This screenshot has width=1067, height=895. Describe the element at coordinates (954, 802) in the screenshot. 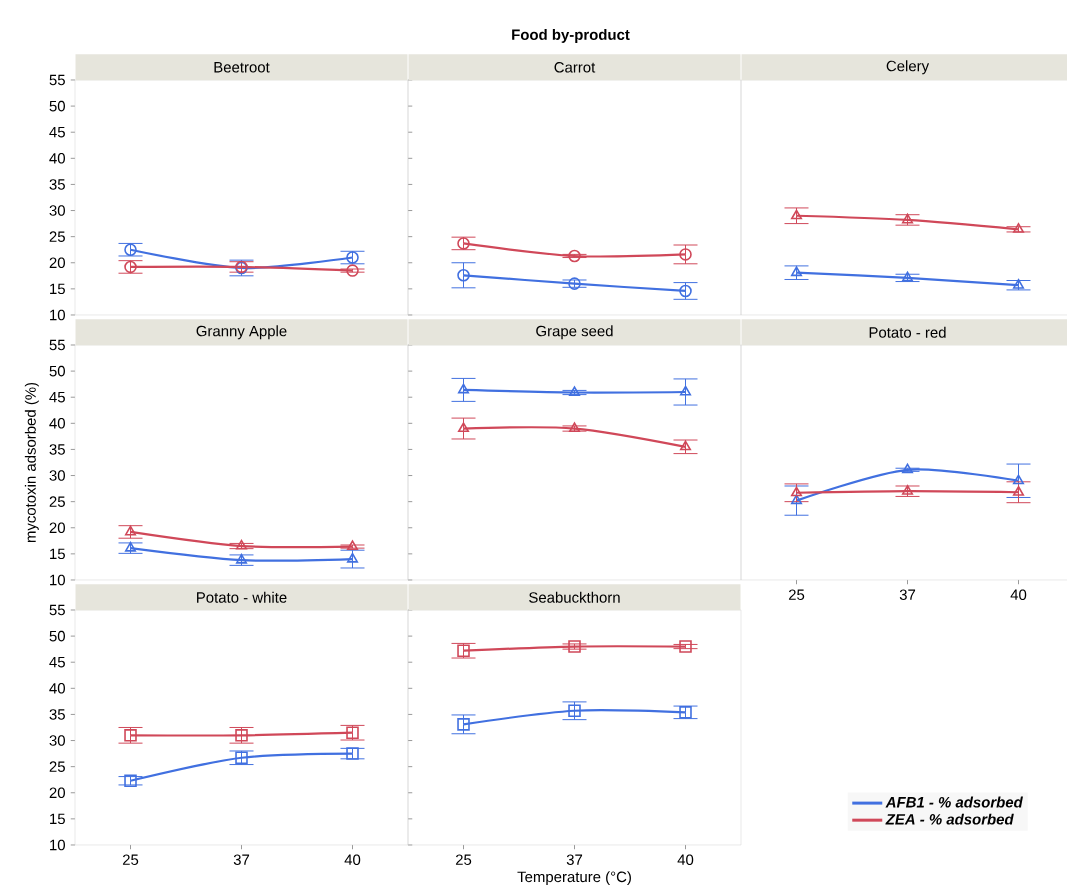

I see `legend-label: AFB1 - % adsorbed` at that location.